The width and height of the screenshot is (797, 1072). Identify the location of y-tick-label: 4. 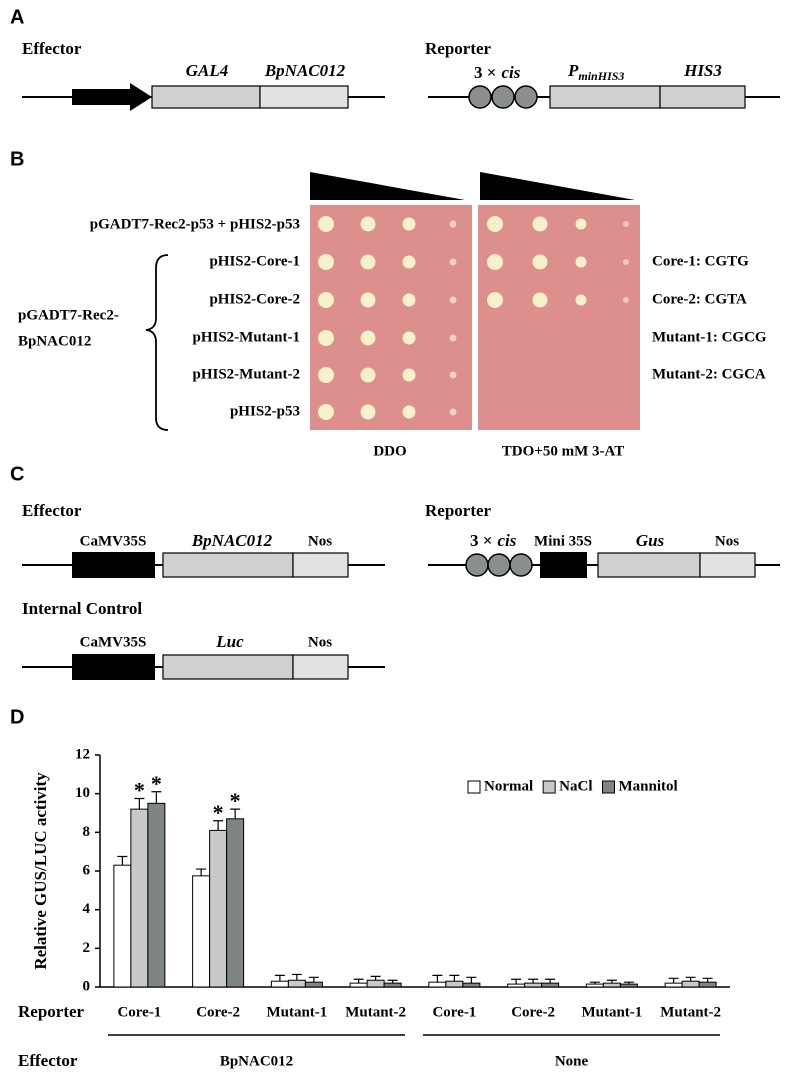
(87, 909).